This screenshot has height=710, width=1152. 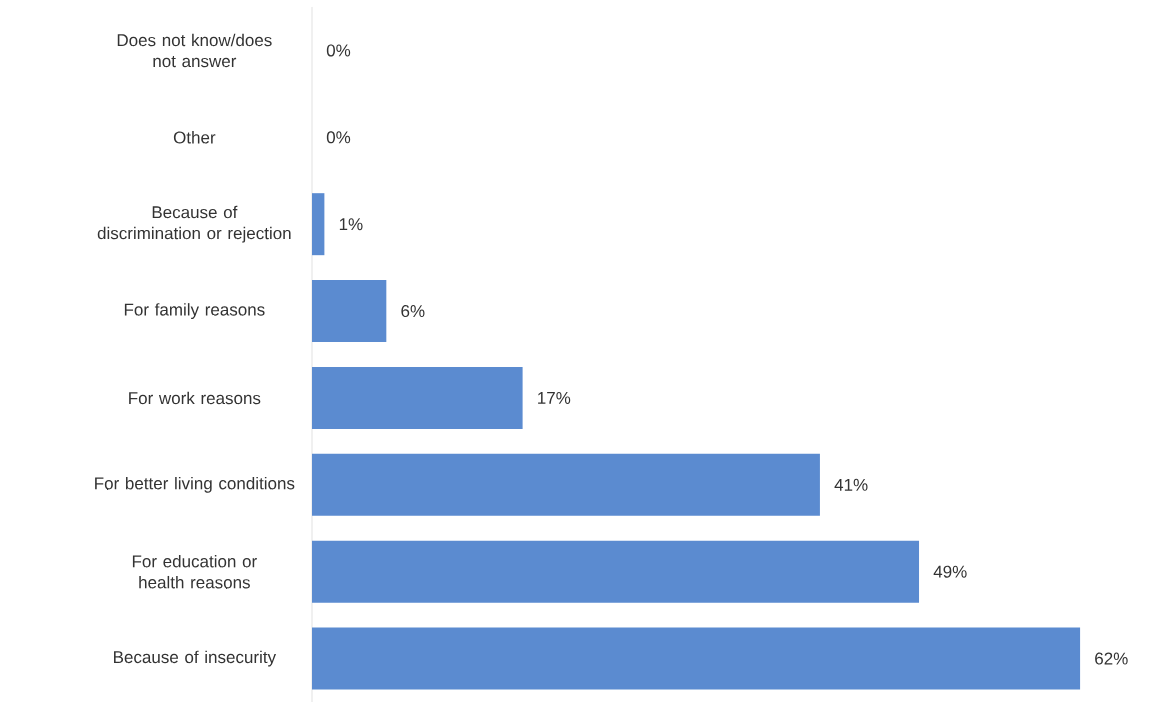 What do you see at coordinates (413, 311) in the screenshot?
I see `data-label: 6%` at bounding box center [413, 311].